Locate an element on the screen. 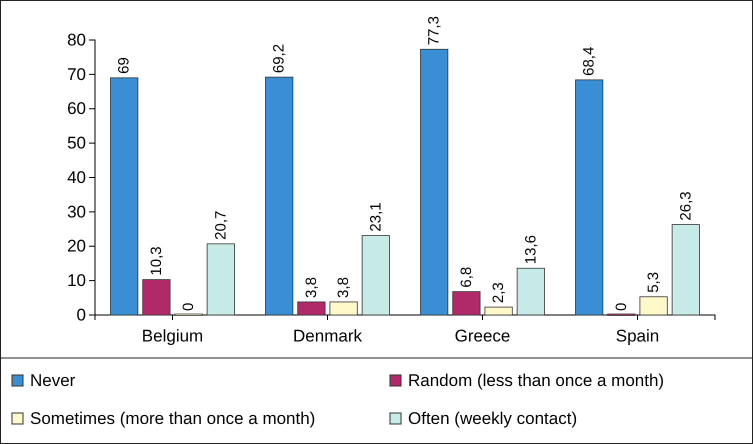 Image resolution: width=753 pixels, height=444 pixels. y-tick-label: 50 is located at coordinates (76, 143).